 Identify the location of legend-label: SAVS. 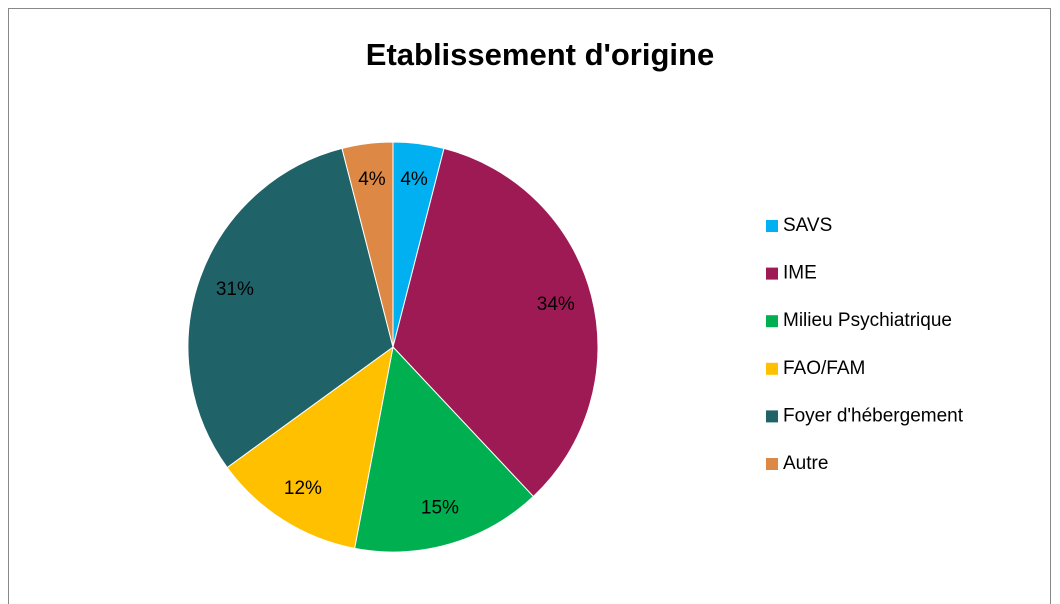
(807, 225).